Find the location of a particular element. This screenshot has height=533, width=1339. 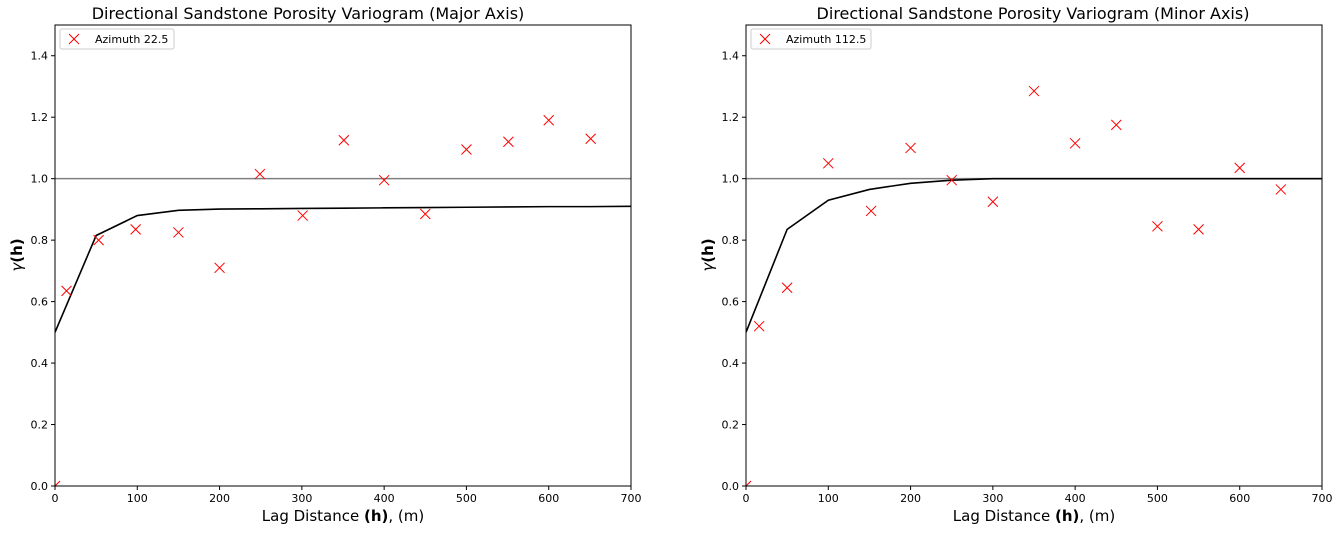

legend: Azimuth 22.5 is located at coordinates (117, 39).